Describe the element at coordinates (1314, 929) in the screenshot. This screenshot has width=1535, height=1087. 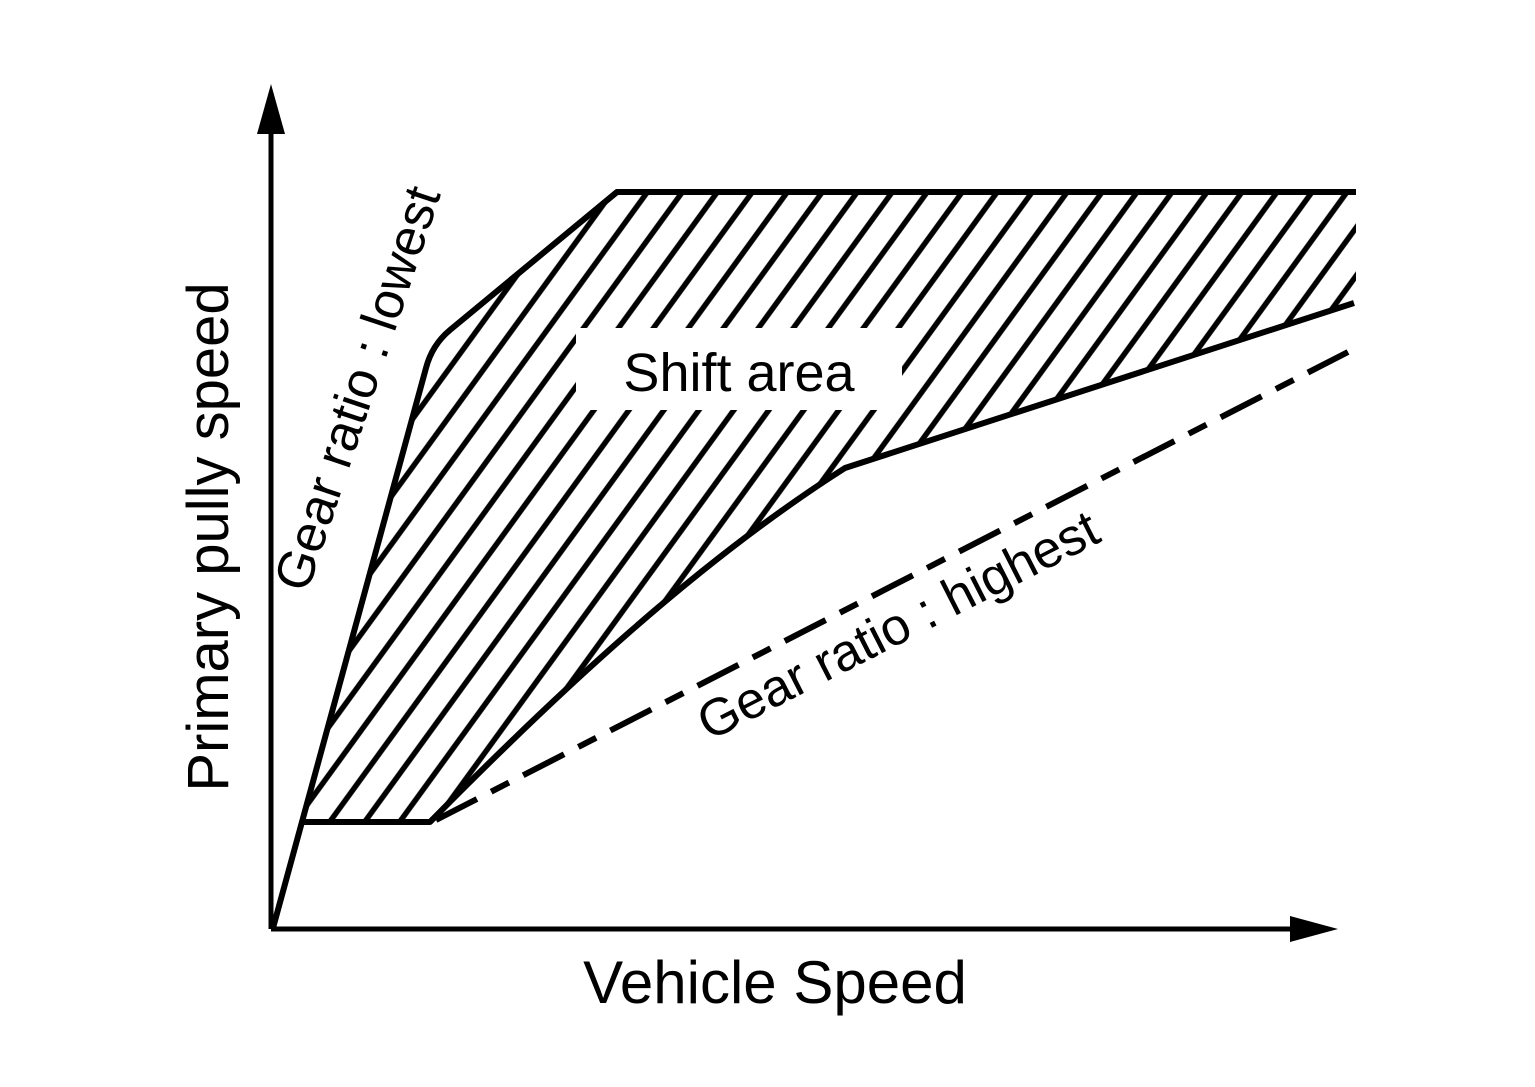
I see `x-axis-arrowhead-icon` at that location.